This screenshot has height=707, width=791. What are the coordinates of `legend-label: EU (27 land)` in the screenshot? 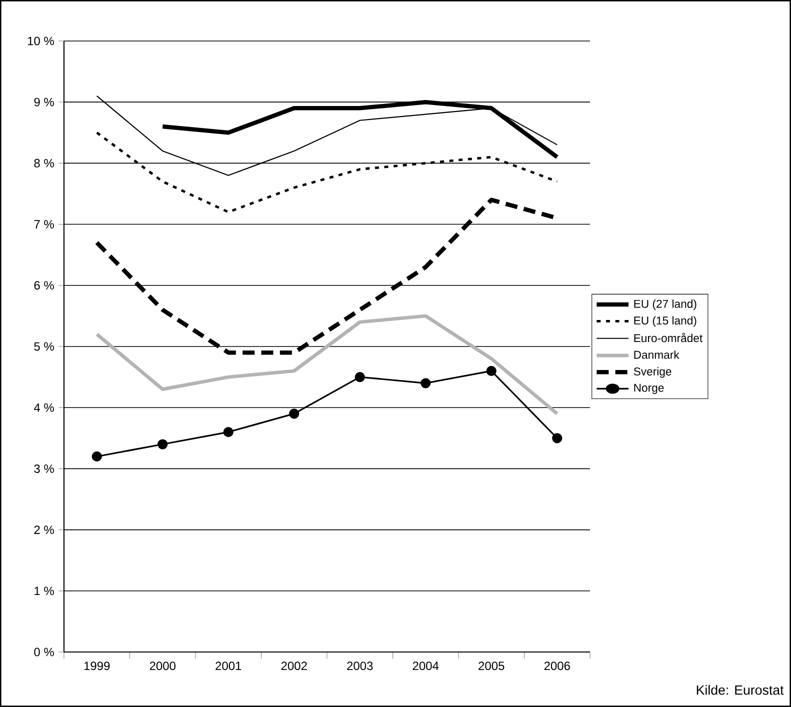 It's located at (665, 305).